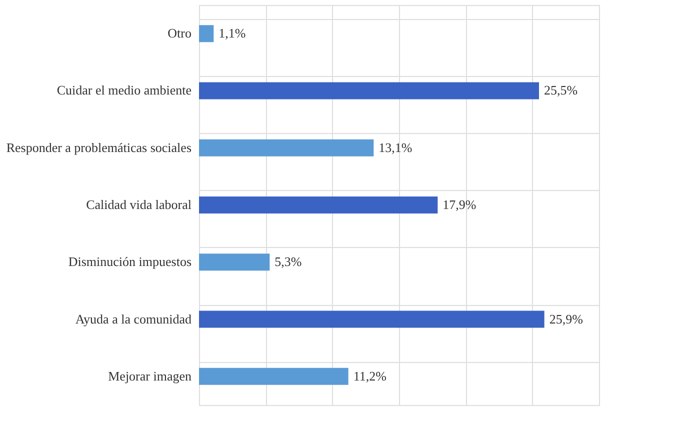 The image size is (673, 441). What do you see at coordinates (370, 376) in the screenshot?
I see `data-label: 11,2%` at bounding box center [370, 376].